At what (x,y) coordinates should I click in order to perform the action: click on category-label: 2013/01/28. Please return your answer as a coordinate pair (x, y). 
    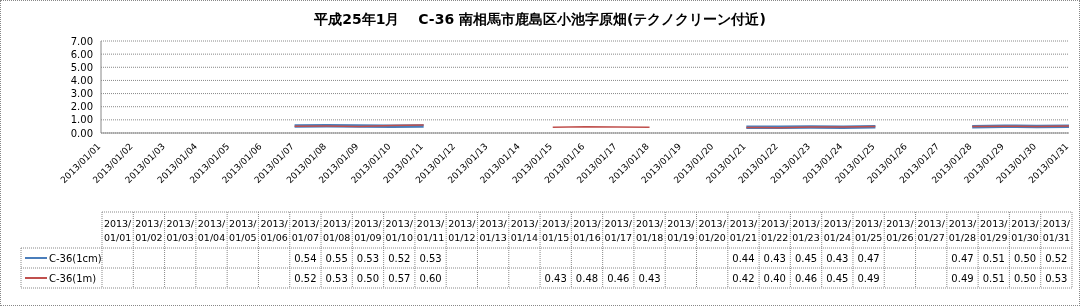
    Looking at the image, I should click on (962, 230).